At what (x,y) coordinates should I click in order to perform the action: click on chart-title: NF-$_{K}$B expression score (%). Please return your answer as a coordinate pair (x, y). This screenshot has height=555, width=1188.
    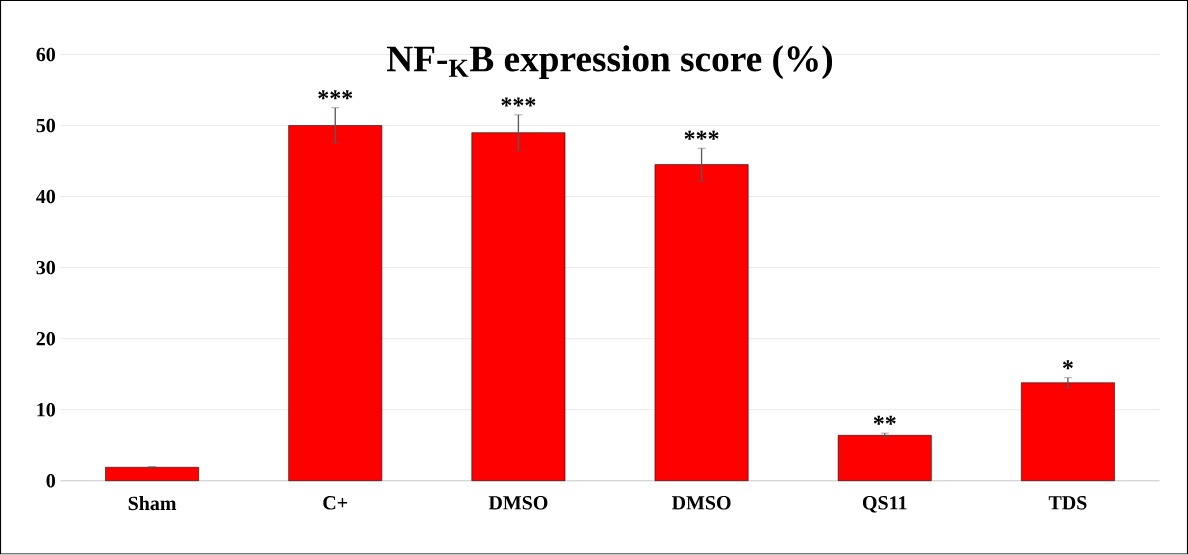
    Looking at the image, I should click on (609, 62).